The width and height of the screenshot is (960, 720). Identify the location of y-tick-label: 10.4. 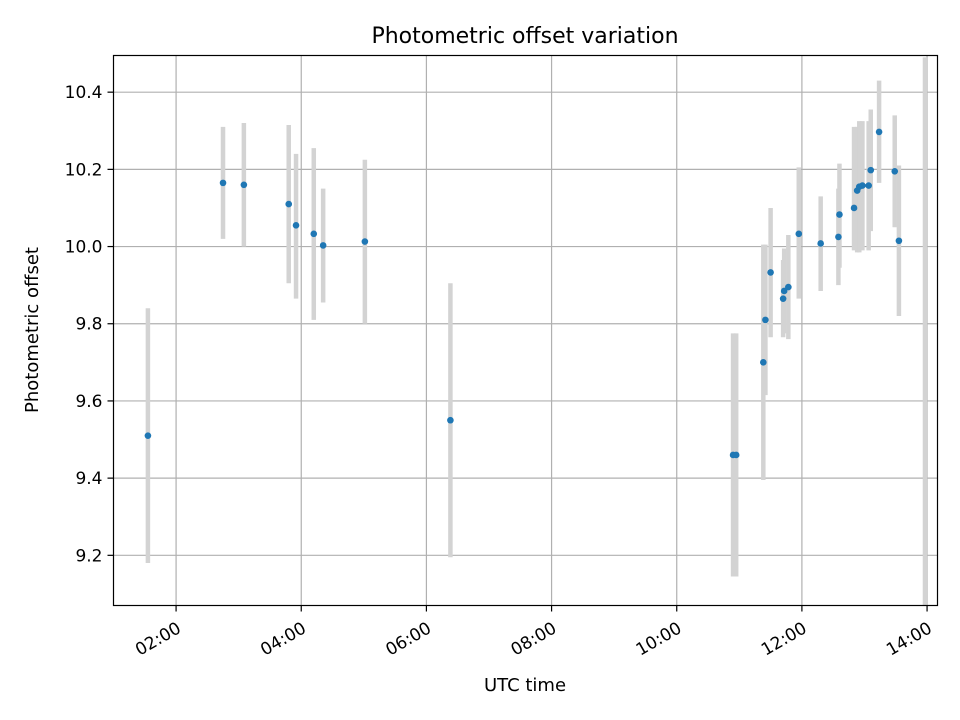
(84, 93).